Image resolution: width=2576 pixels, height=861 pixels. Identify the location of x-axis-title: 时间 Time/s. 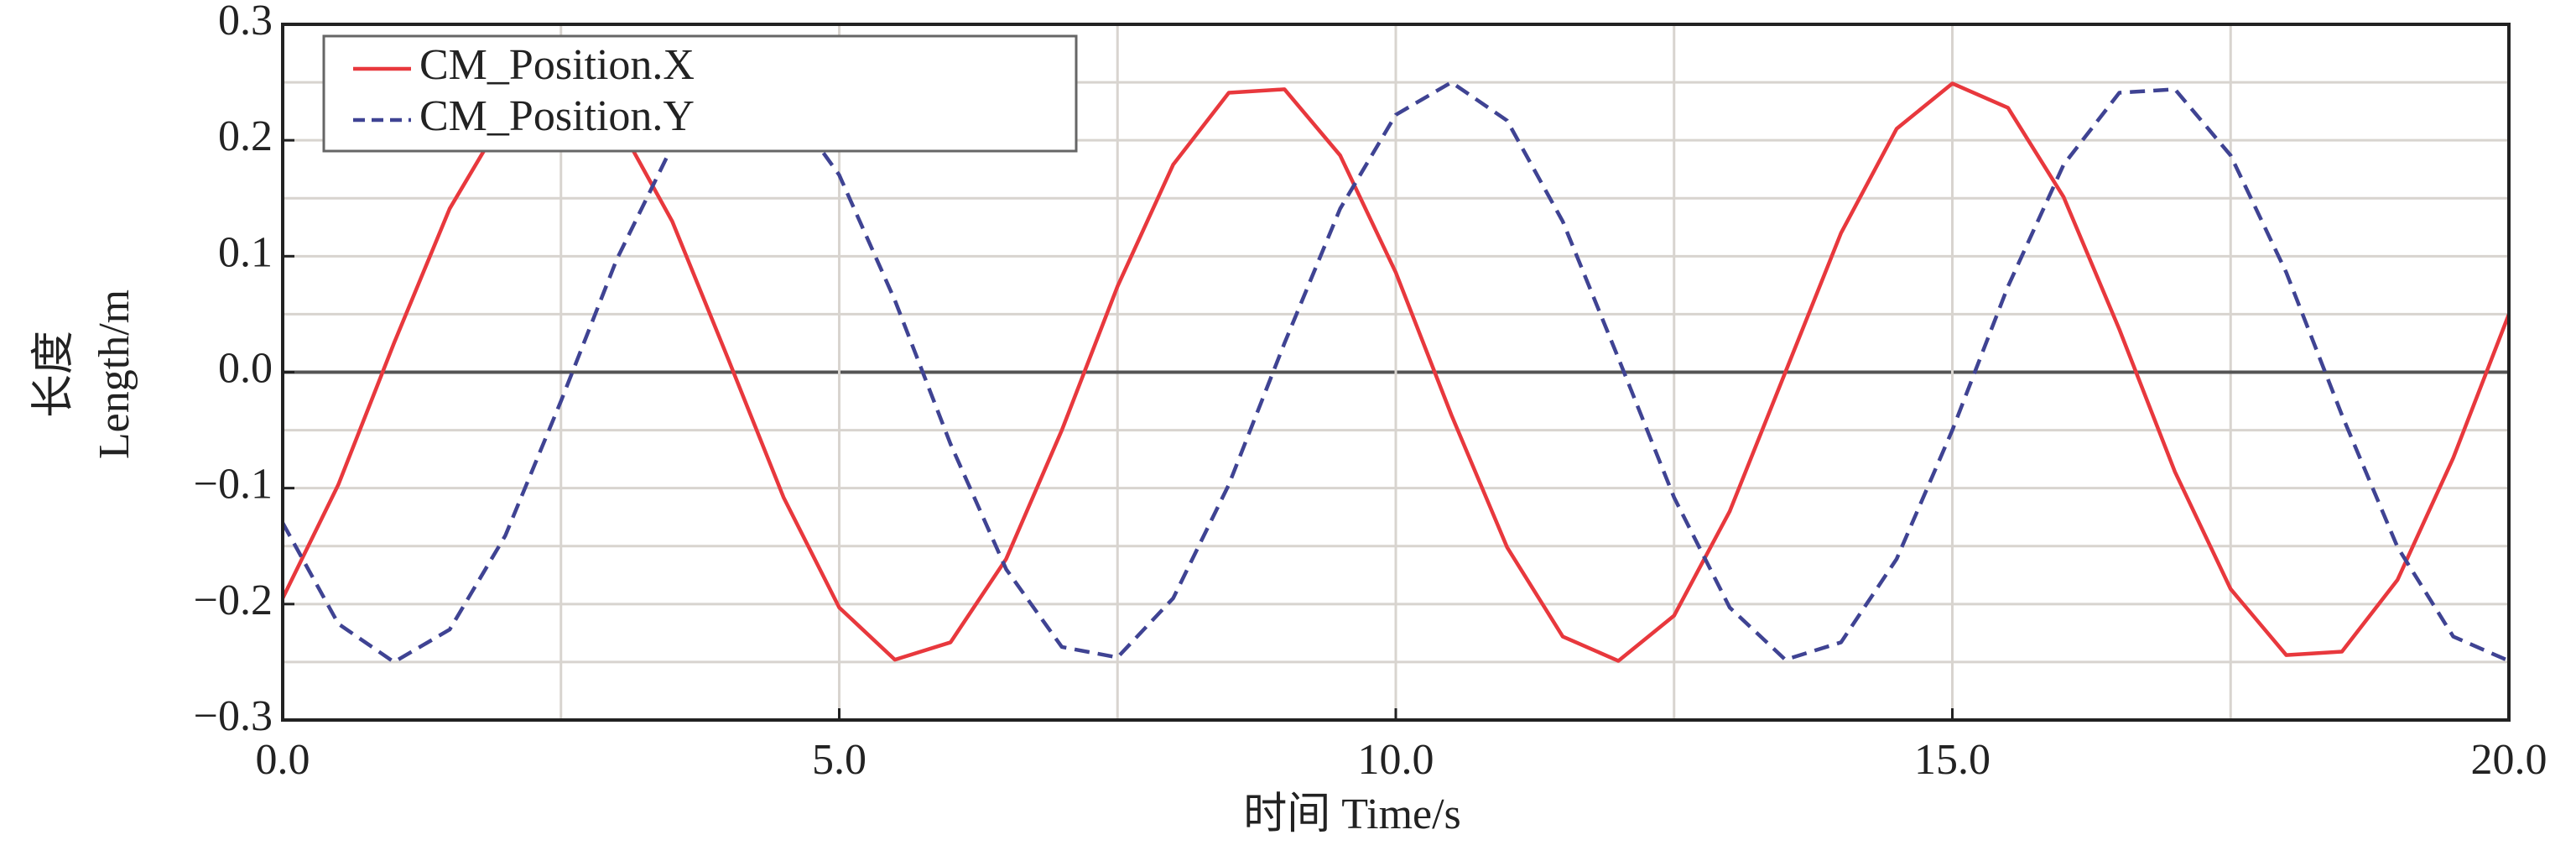
(1352, 814).